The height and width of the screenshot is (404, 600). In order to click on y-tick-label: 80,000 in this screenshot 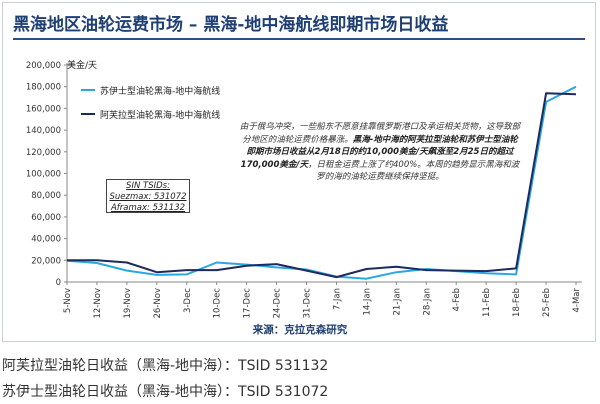, I will do `click(46, 196)`.